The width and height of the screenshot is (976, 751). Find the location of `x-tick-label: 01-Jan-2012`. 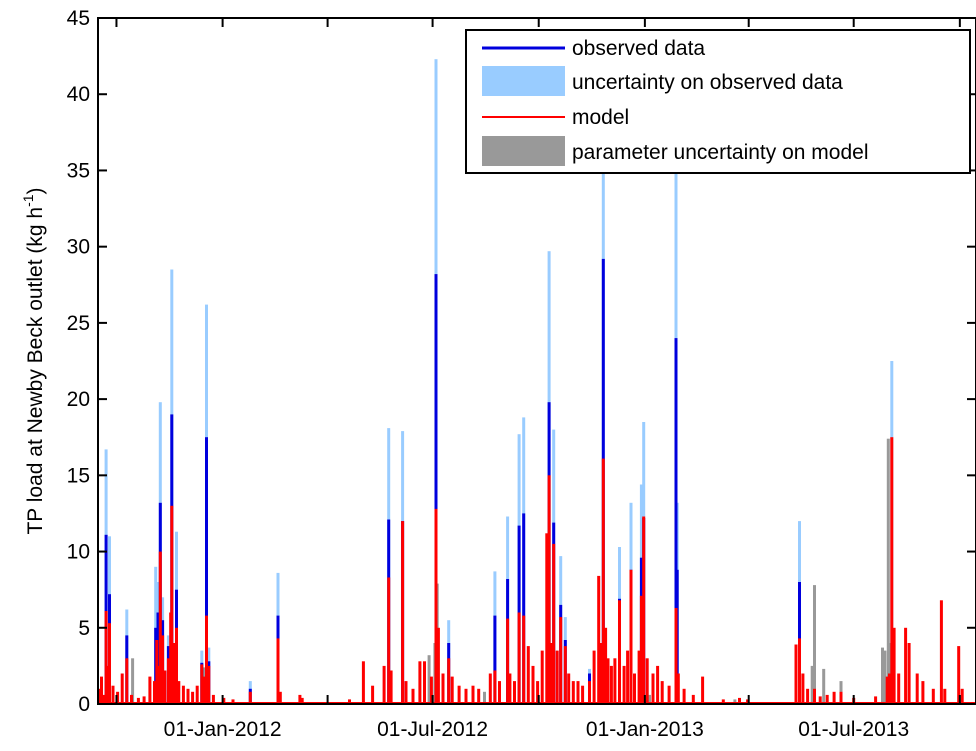

x-tick-label: 01-Jan-2012 is located at coordinates (223, 729).